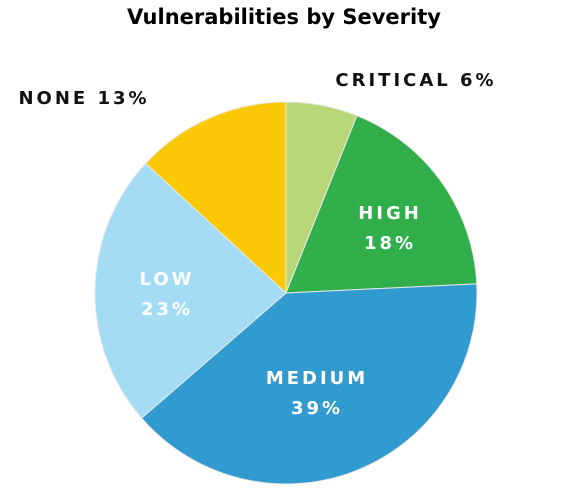  I want to click on slice-label-low: LOW 23%, so click(167, 294).